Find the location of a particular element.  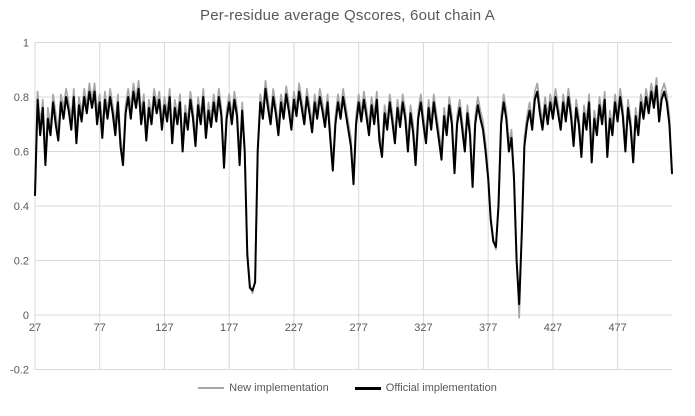

legend-label-official: Official implementation is located at coordinates (441, 388).